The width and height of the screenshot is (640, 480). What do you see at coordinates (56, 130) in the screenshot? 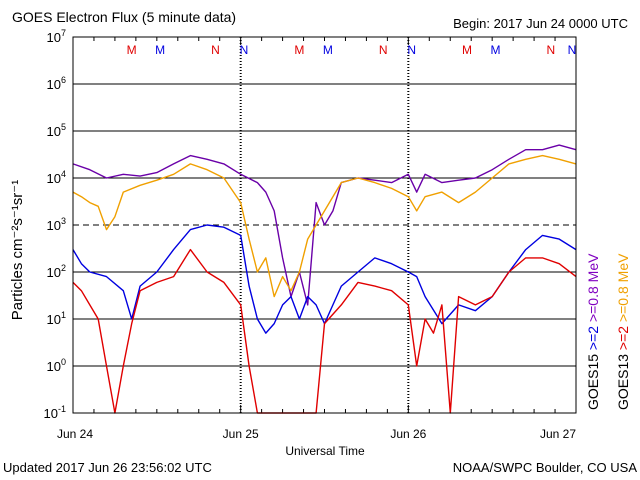
I see `y-tick-label: 10⁵` at bounding box center [56, 130].